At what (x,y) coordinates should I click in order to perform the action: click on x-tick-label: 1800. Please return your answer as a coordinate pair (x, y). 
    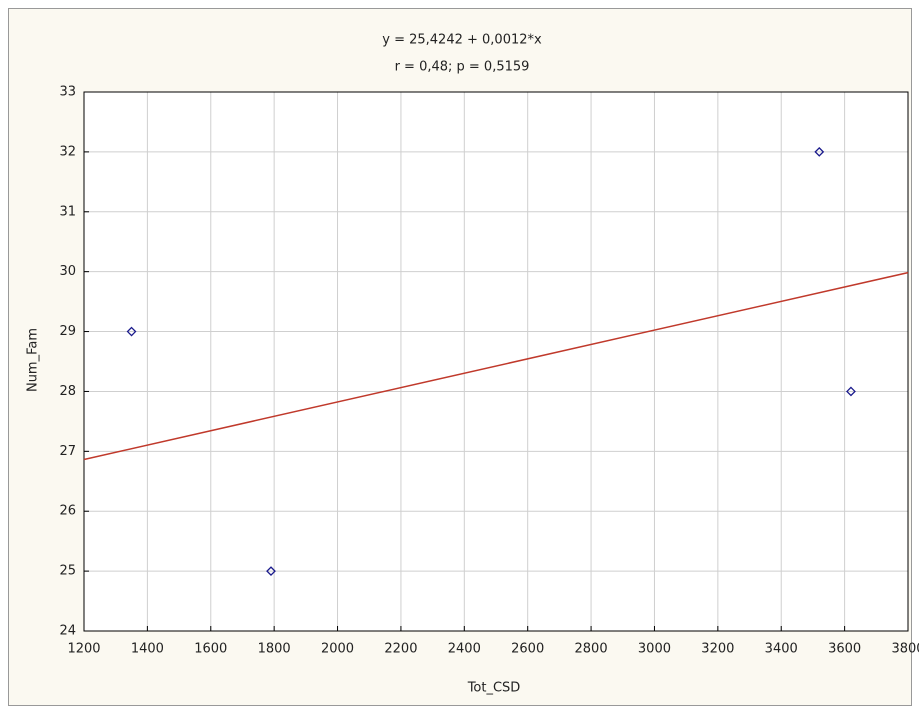
    Looking at the image, I should click on (274, 649).